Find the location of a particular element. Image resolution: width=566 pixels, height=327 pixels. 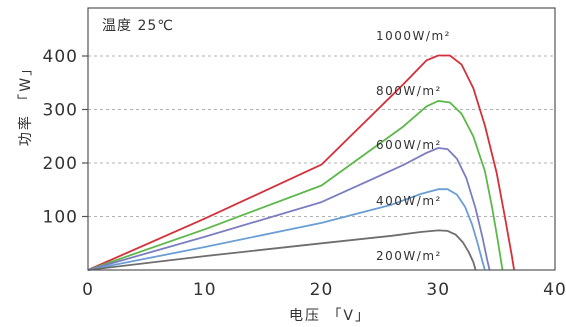

series-label-200: 200W/m² is located at coordinates (409, 256).